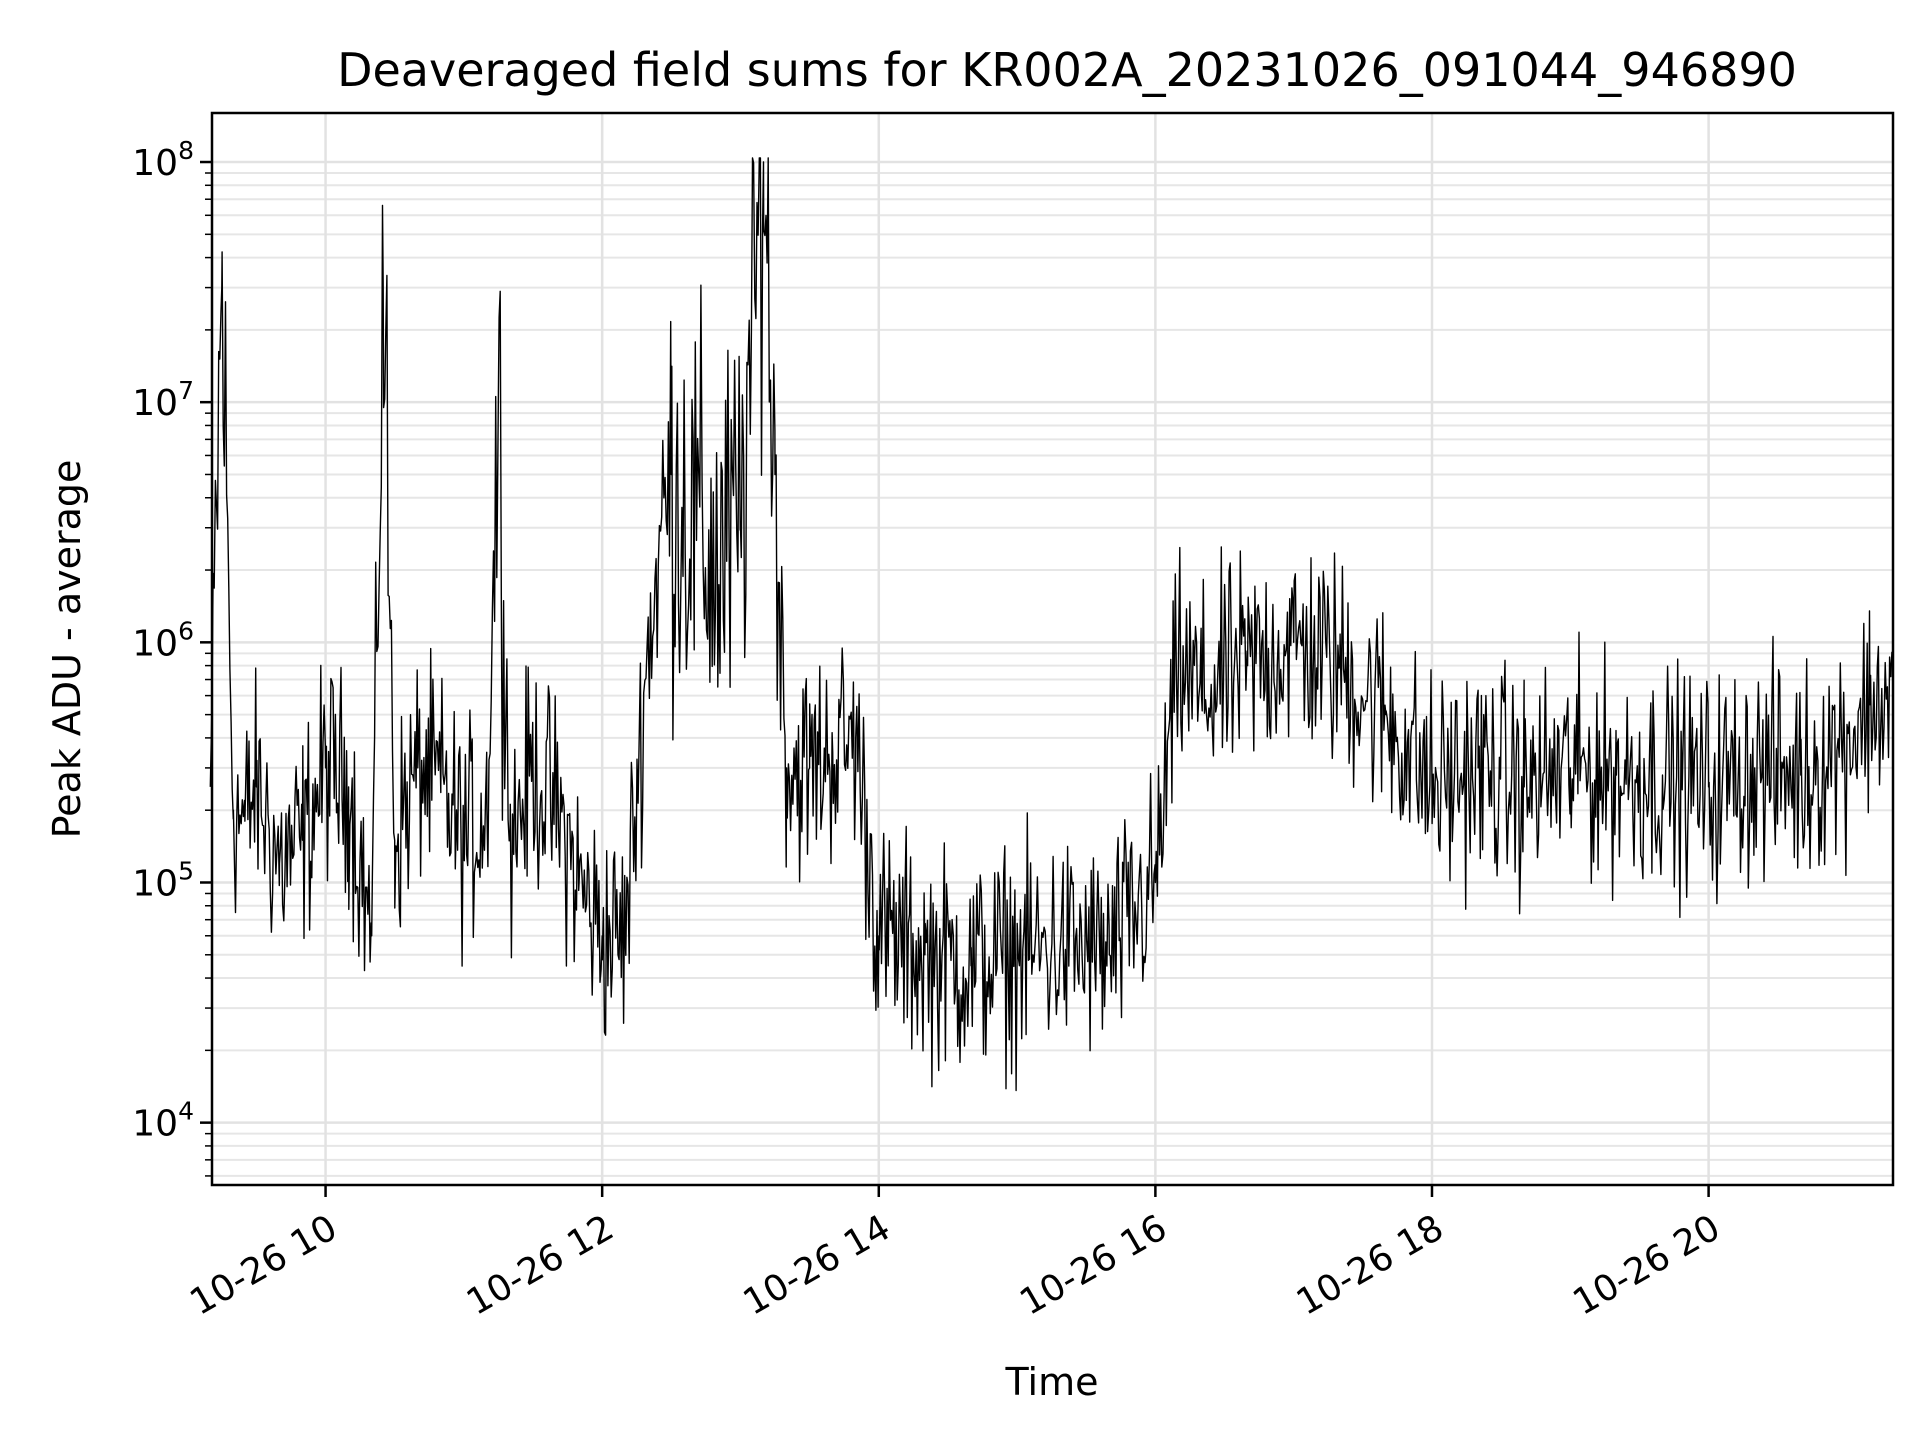  What do you see at coordinates (540, 1265) in the screenshot?
I see `x-tick-label: 10-26 12` at bounding box center [540, 1265].